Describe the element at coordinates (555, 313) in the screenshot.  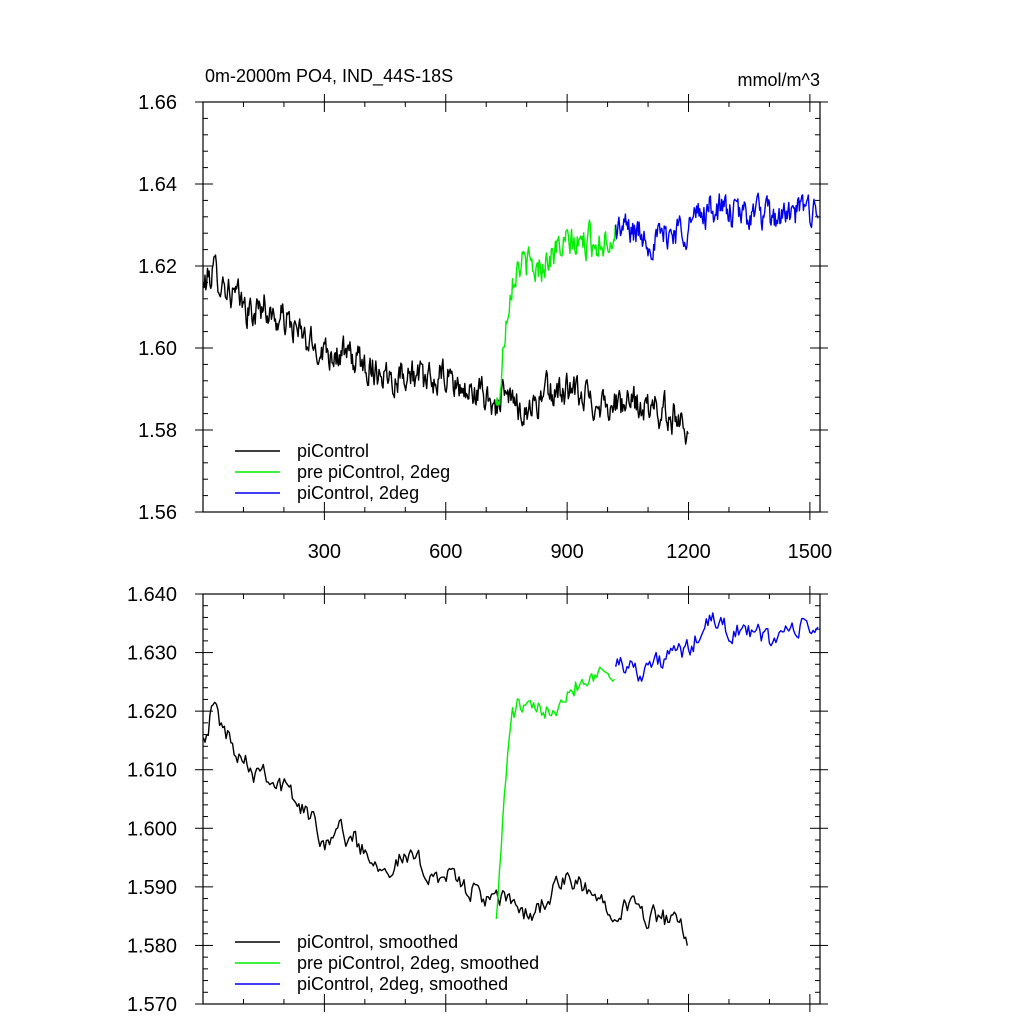
I see `series-line-pre-picontrol-2deg` at that location.